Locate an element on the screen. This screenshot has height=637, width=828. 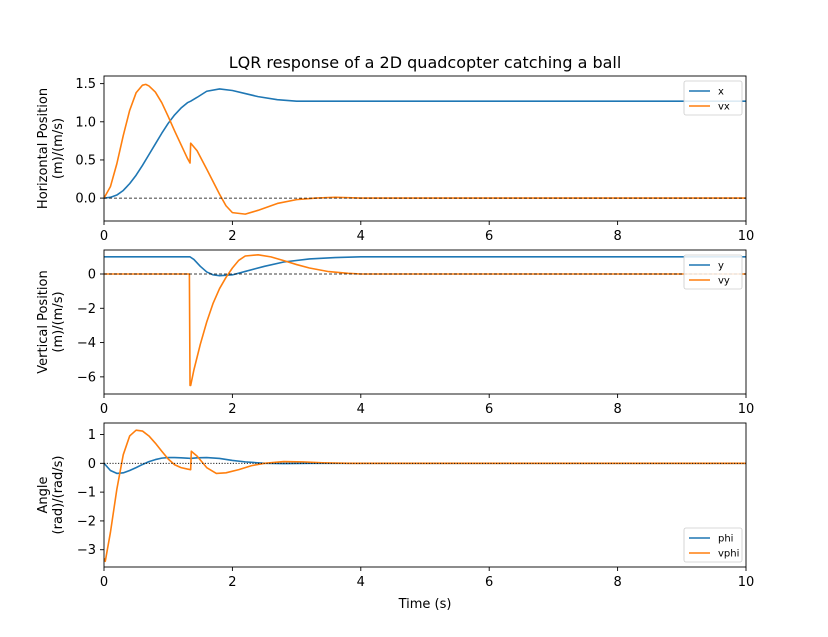
x-tick-label-3: 4 is located at coordinates (361, 582).